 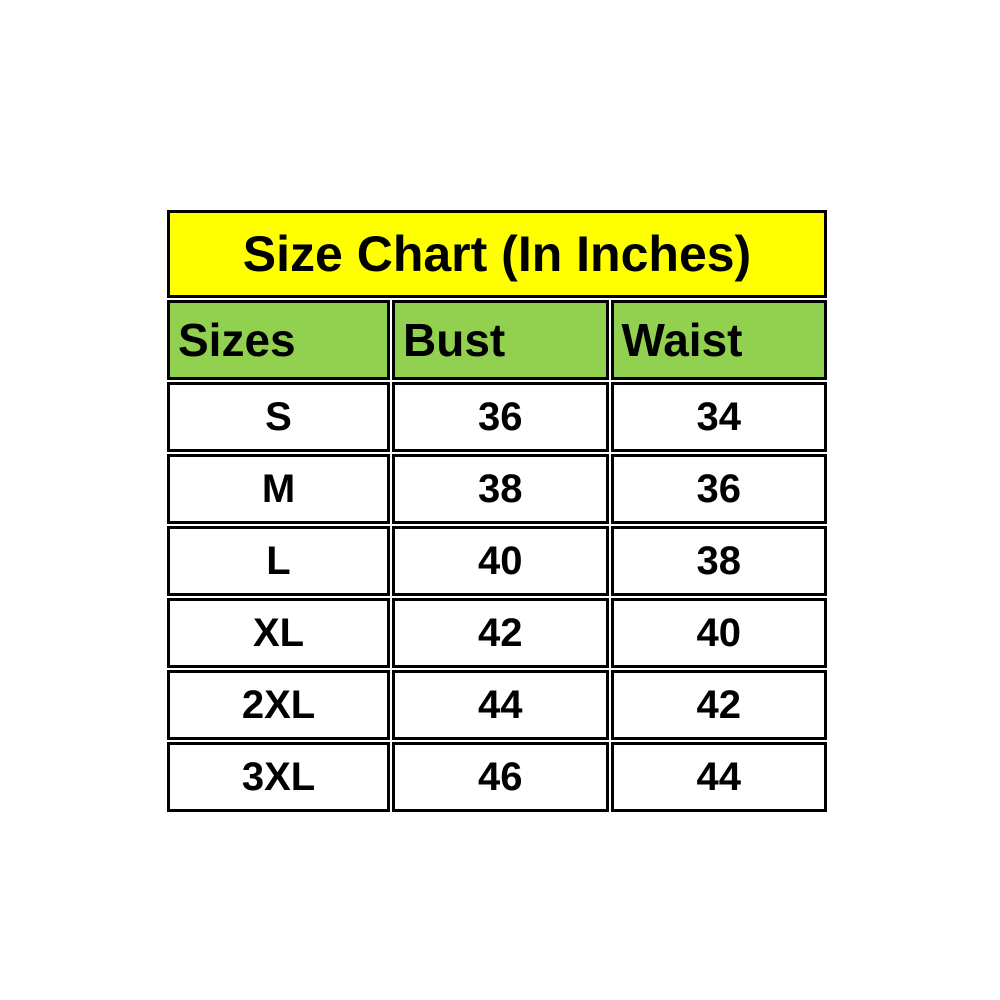 I want to click on size-cell: XL, so click(x=279, y=633).